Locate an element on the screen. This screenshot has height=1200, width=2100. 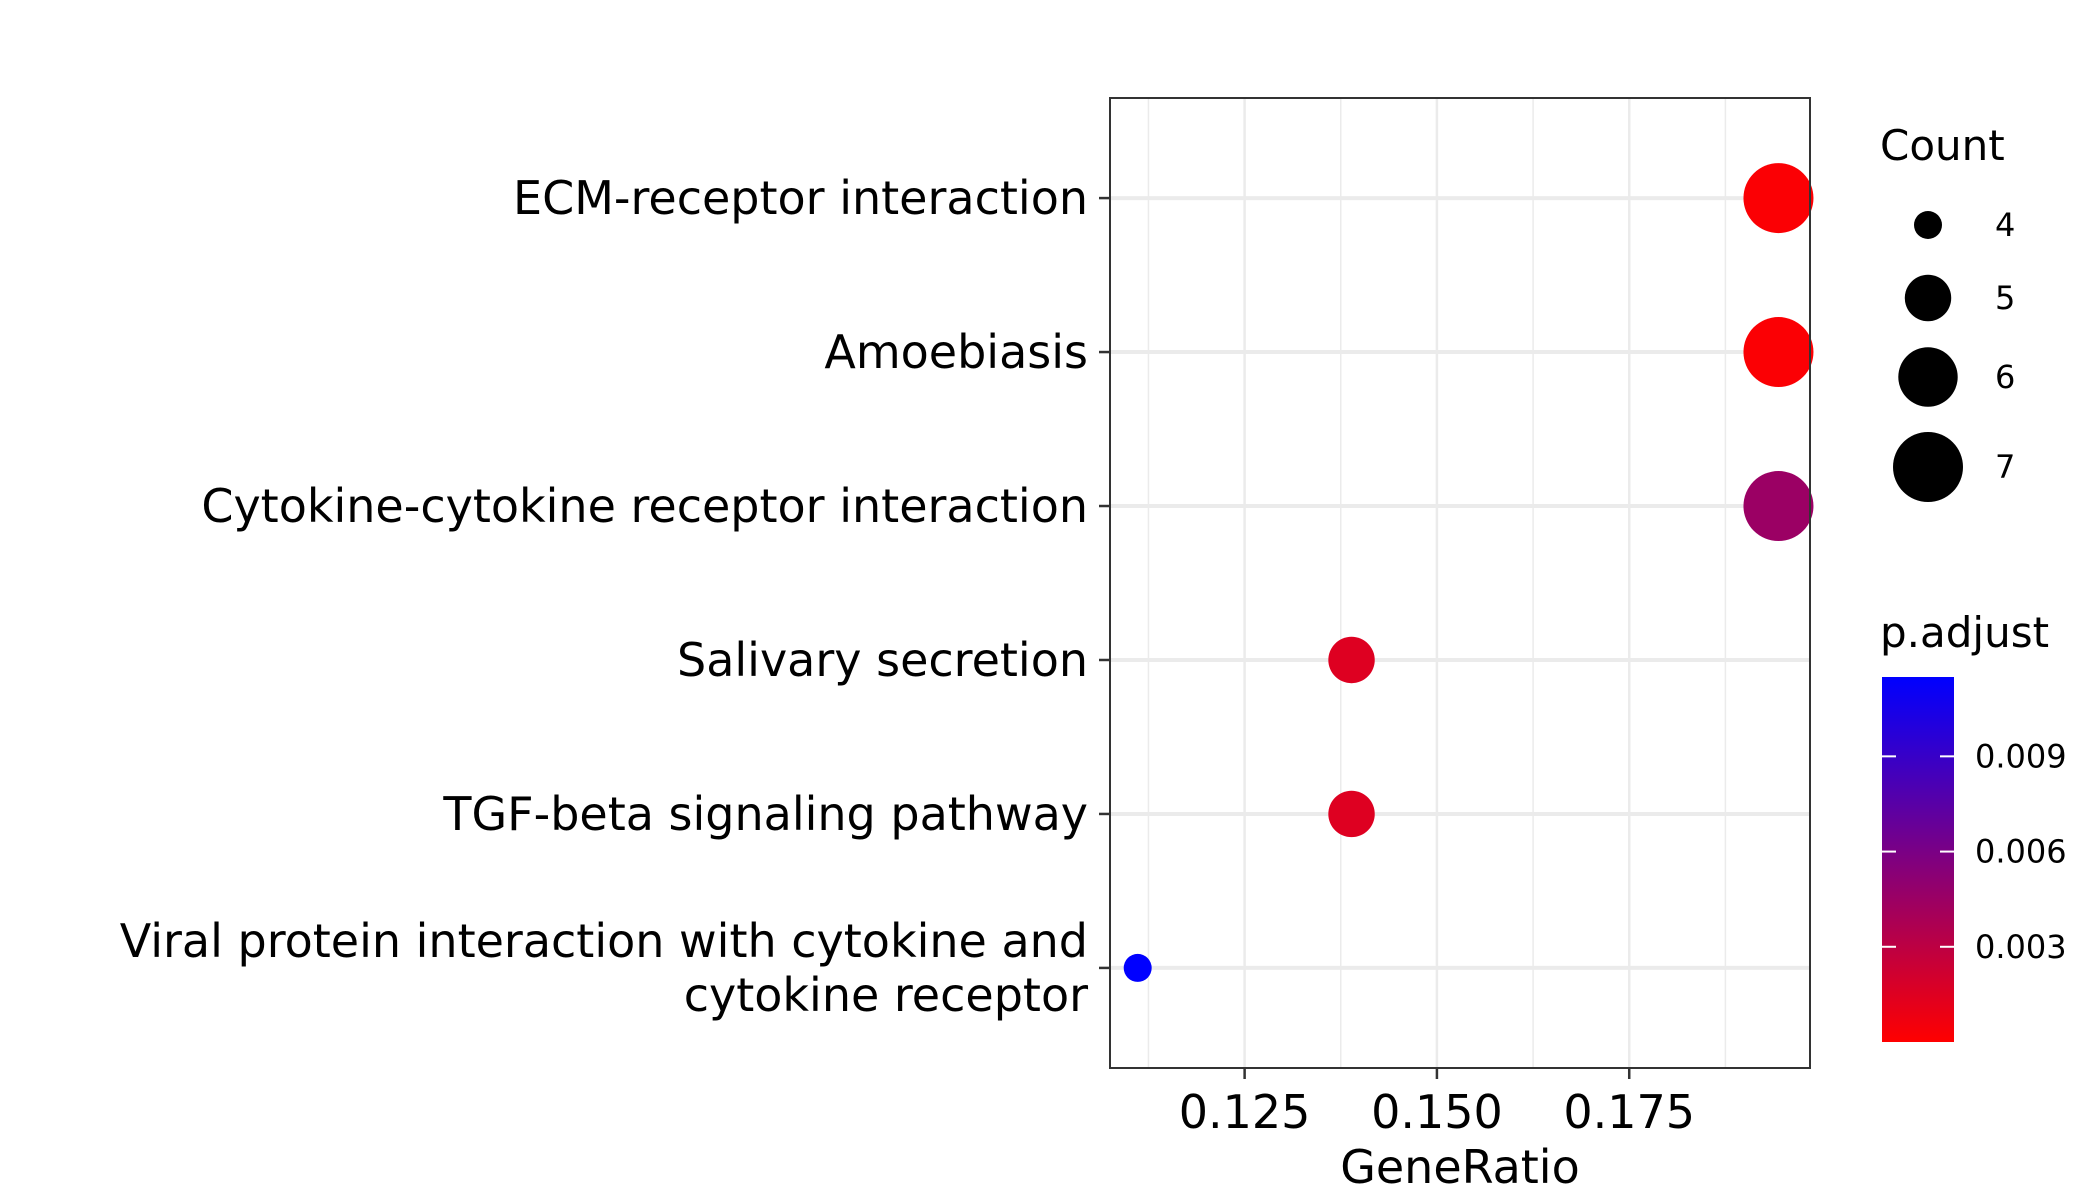
p-adjust-colorbar is located at coordinates (1918, 859).